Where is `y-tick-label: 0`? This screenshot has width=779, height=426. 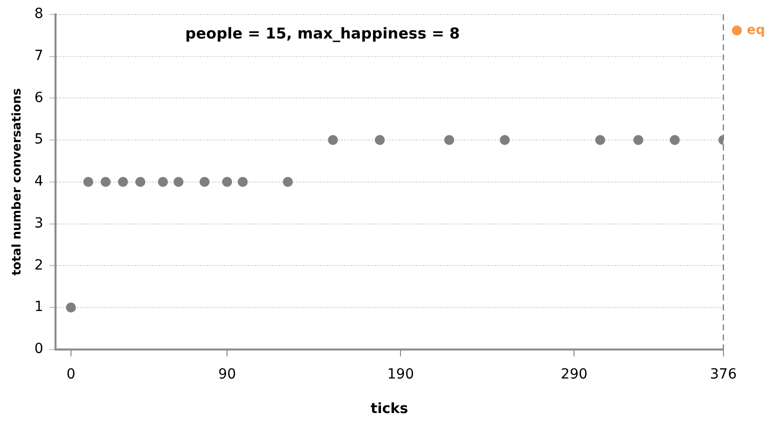
y-tick-label: 0 is located at coordinates (39, 349).